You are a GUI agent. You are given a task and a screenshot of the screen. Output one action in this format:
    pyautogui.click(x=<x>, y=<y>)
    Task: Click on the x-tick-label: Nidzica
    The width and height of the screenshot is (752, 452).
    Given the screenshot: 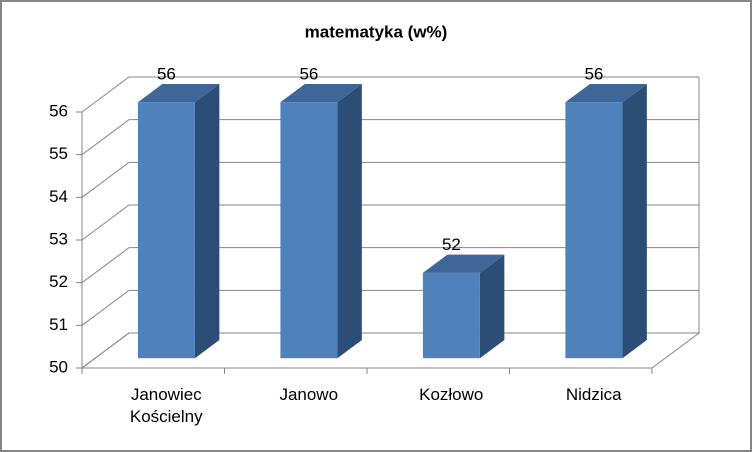 What is the action you would take?
    pyautogui.click(x=593, y=394)
    